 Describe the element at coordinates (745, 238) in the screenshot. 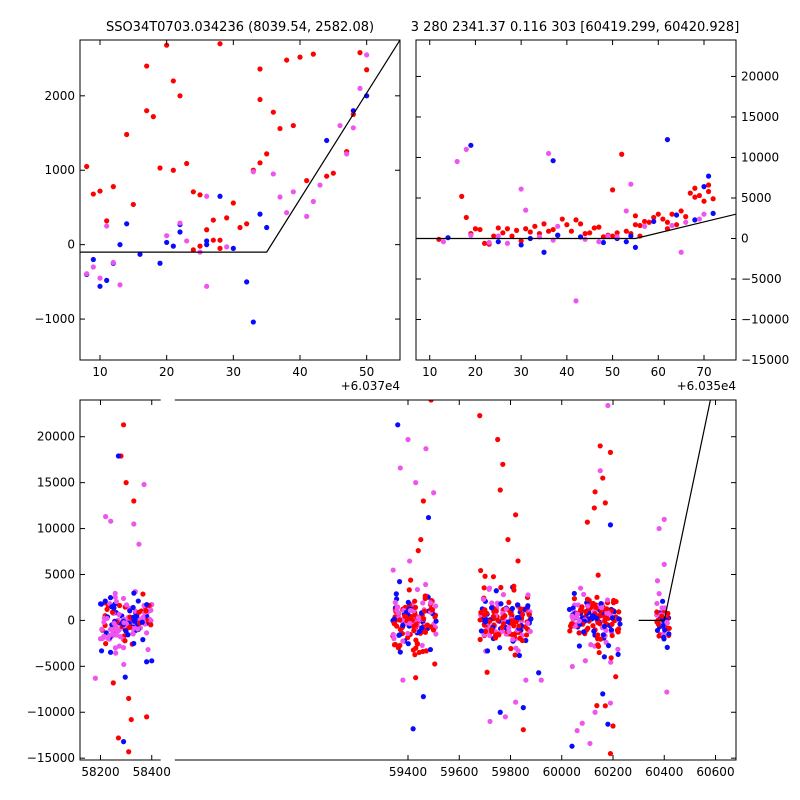

I see `y-tick-label: 0` at that location.